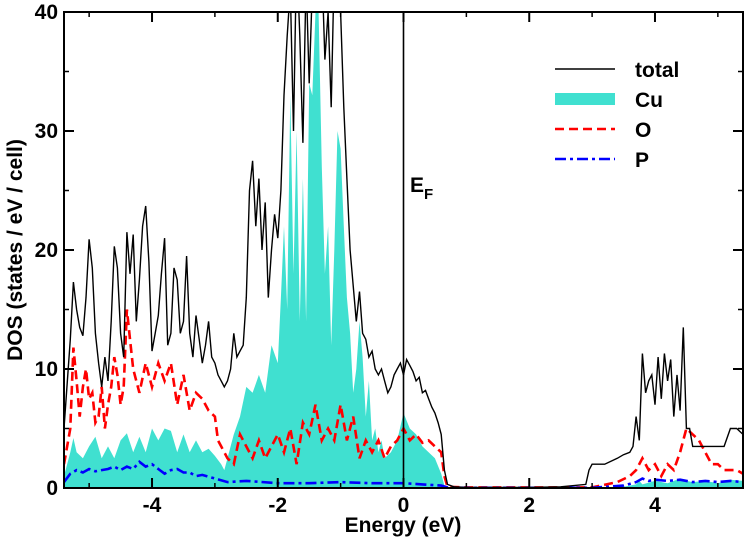  Describe the element at coordinates (46, 369) in the screenshot. I see `y-tick-label: 10` at that location.